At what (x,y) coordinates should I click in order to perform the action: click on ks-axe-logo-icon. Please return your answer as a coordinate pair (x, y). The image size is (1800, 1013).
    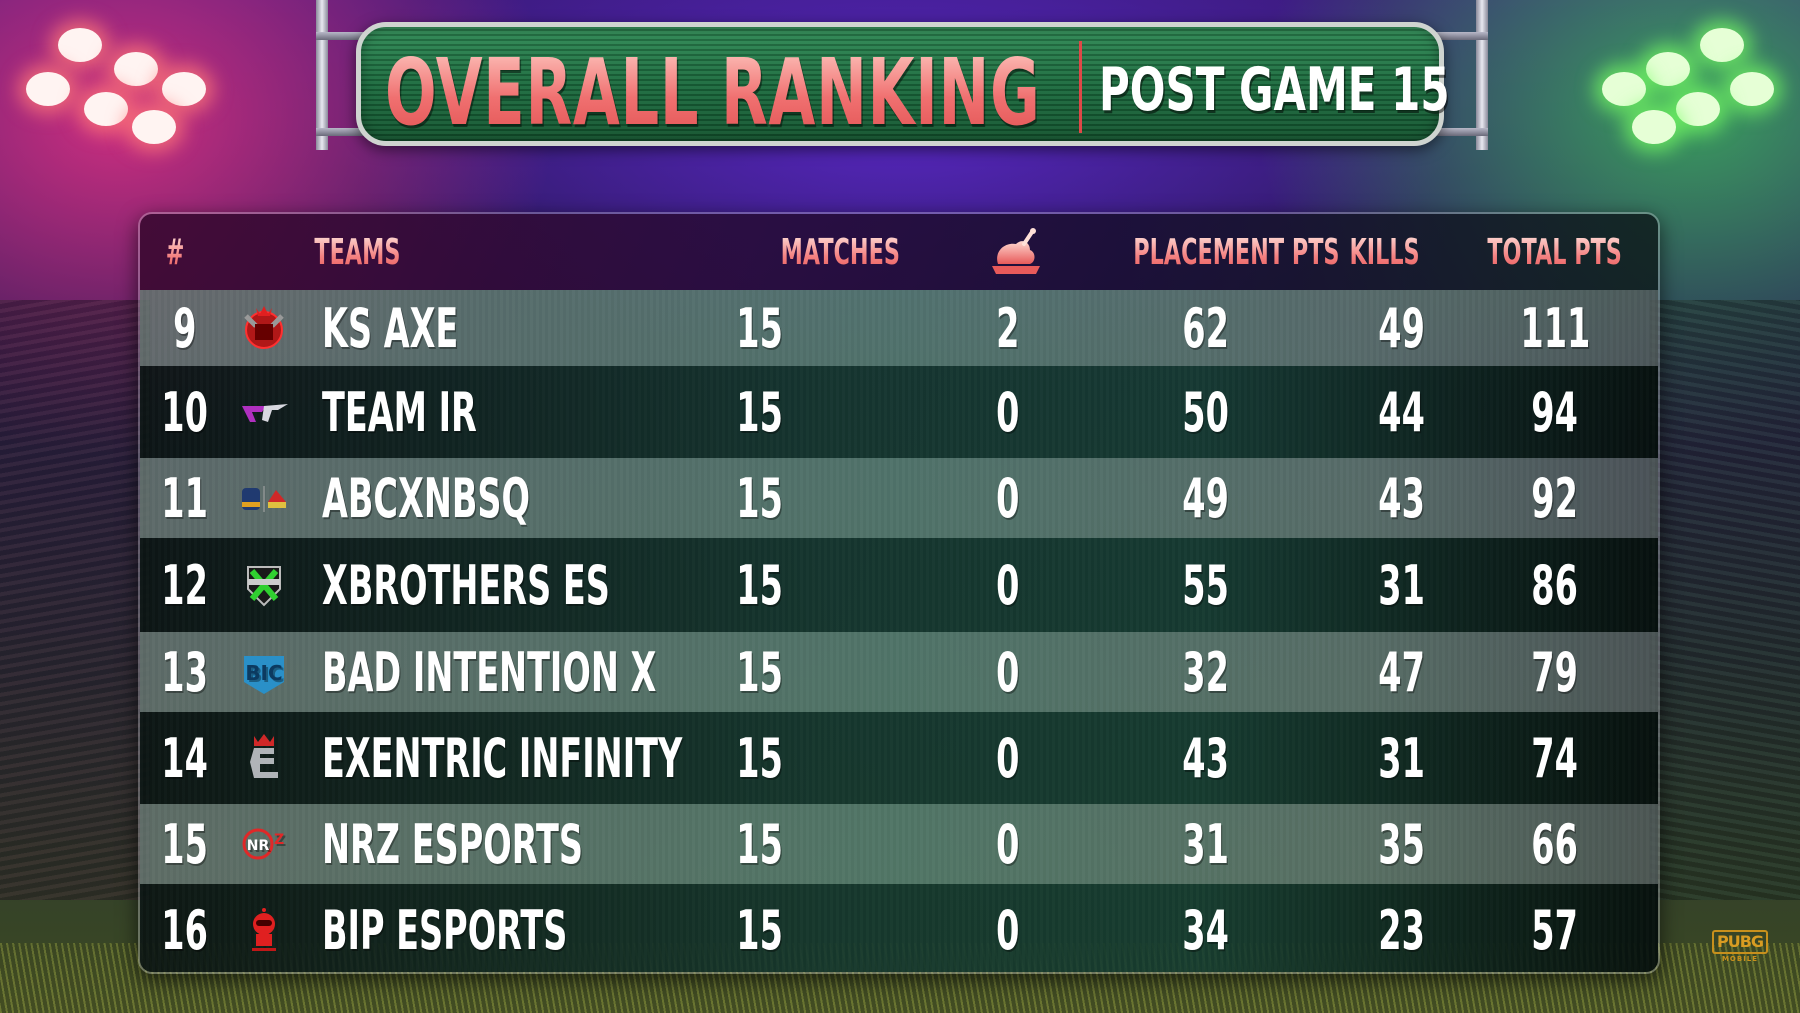
    Looking at the image, I should click on (264, 327).